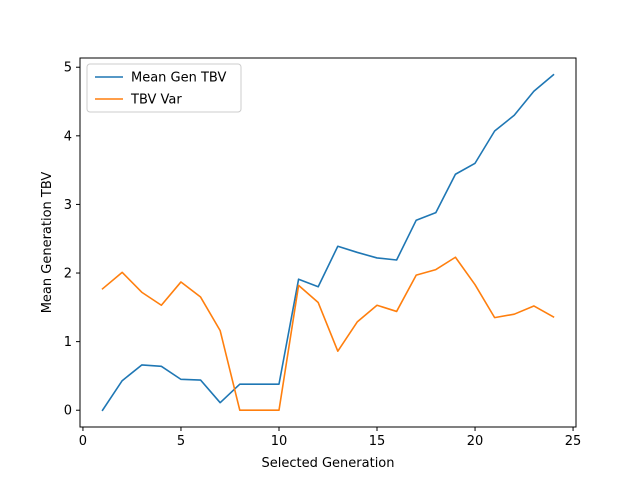 This screenshot has width=640, height=484. I want to click on y-tick-label: 1, so click(68, 342).